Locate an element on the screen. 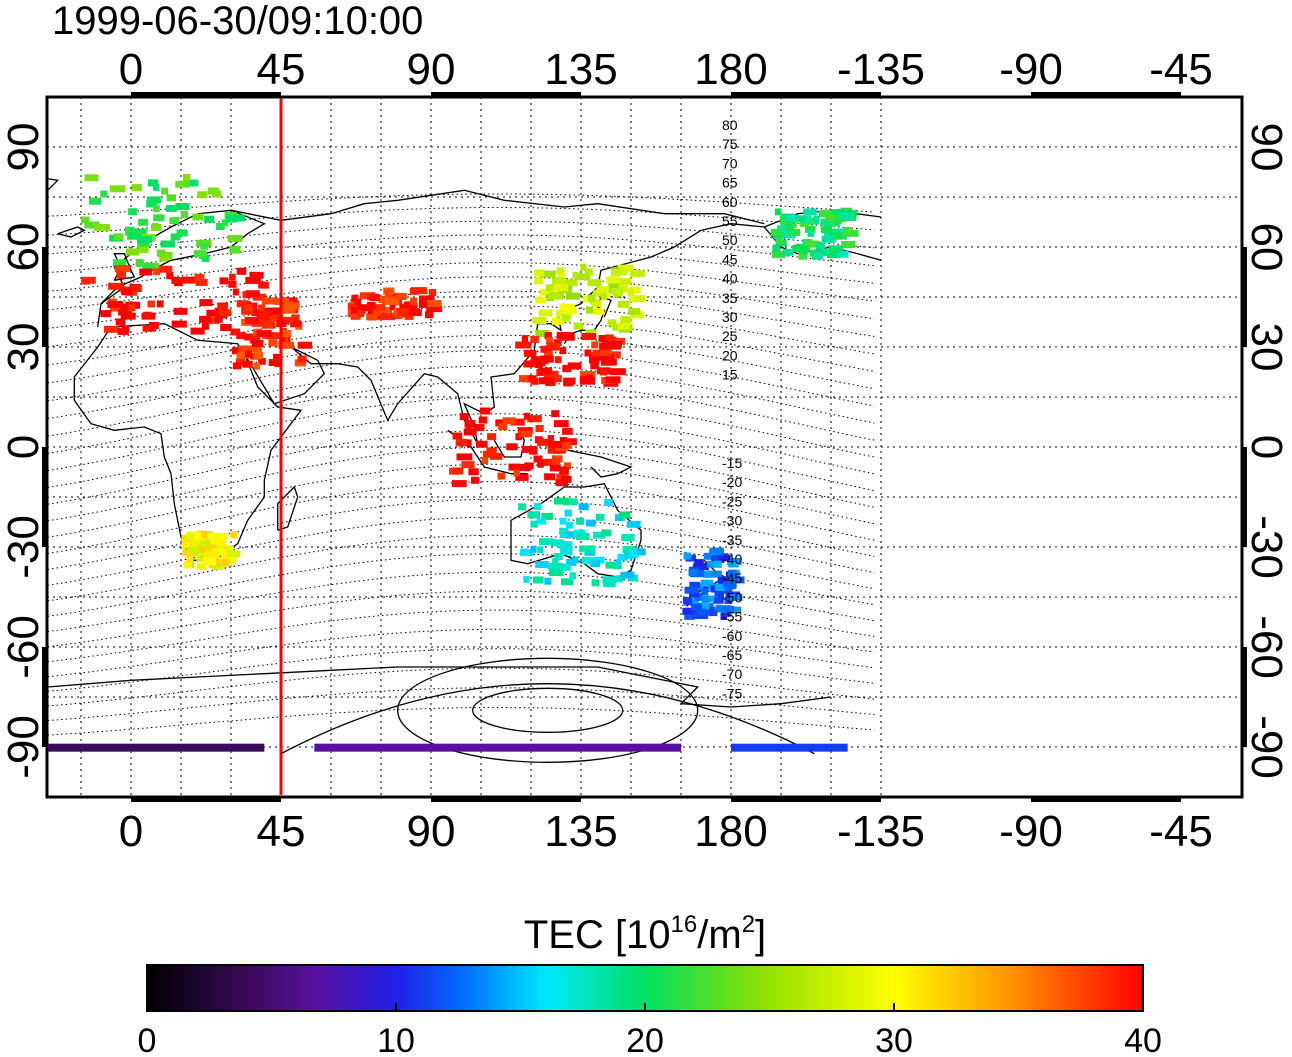 This screenshot has height=1057, width=1292. lat-tick-label: 60 is located at coordinates (24, 247).